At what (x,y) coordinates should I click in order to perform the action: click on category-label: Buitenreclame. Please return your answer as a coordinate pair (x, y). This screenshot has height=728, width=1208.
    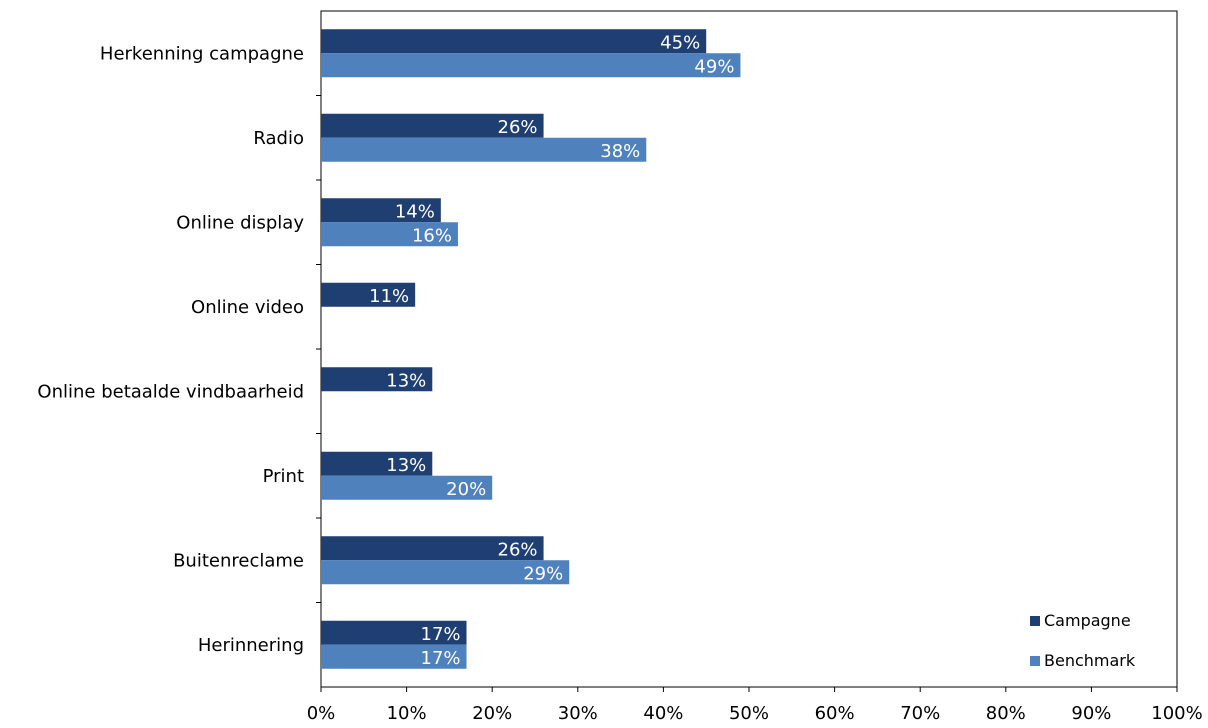
    Looking at the image, I should click on (238, 560).